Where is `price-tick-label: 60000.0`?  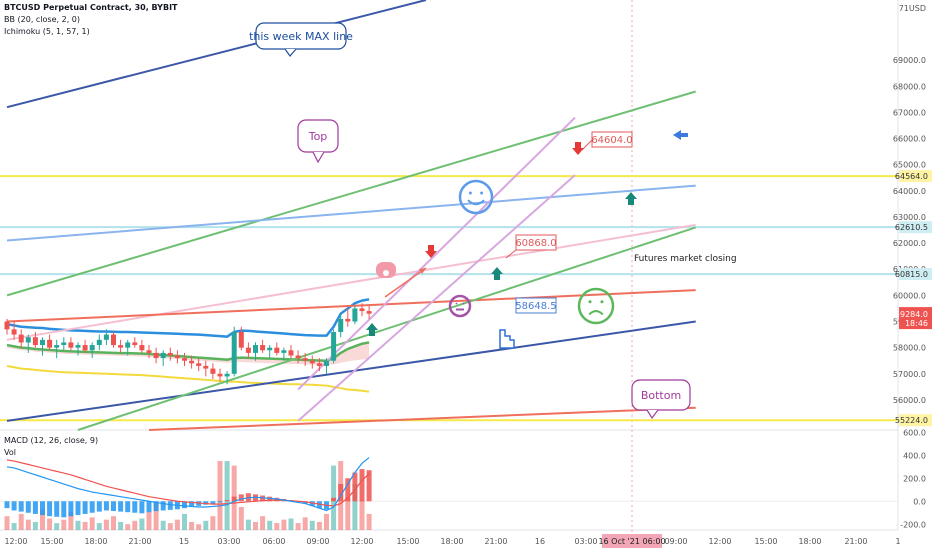 price-tick-label: 60000.0 is located at coordinates (909, 295).